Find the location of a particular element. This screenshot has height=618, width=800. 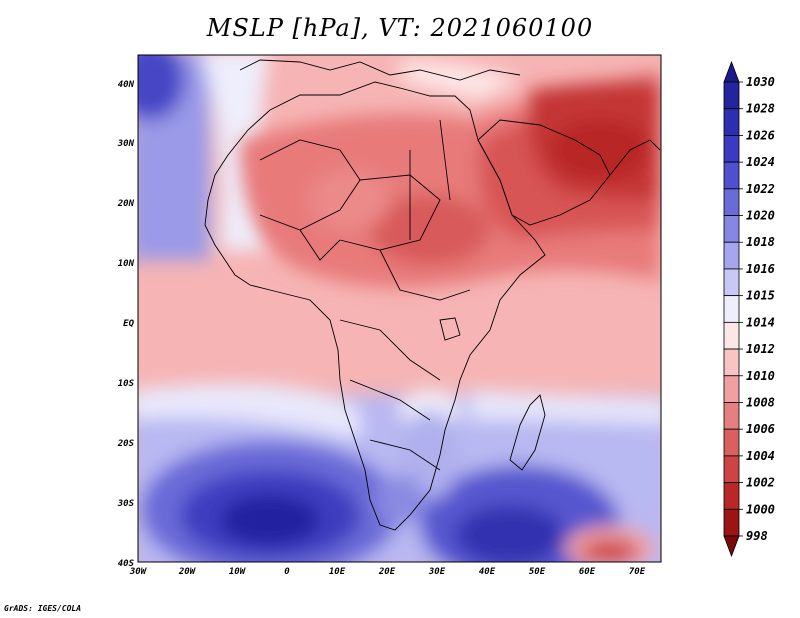

lon-tick-label: 70E is located at coordinates (637, 572).